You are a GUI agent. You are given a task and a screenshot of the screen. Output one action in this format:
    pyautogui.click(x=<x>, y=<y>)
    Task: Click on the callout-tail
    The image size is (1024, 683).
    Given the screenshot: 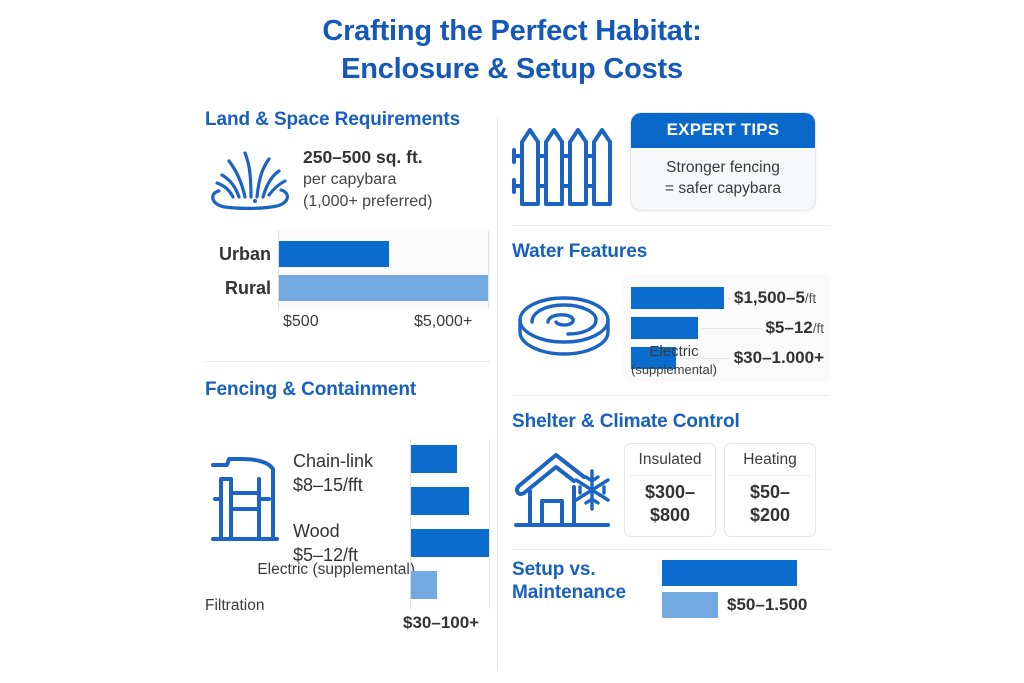 What is the action you would take?
    pyautogui.click(x=631, y=186)
    